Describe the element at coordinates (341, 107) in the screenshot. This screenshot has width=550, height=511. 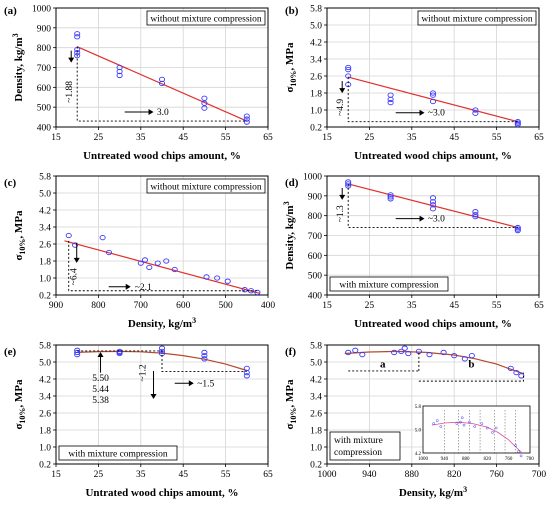
I see `annotation-vertical: ~4.9` at that location.